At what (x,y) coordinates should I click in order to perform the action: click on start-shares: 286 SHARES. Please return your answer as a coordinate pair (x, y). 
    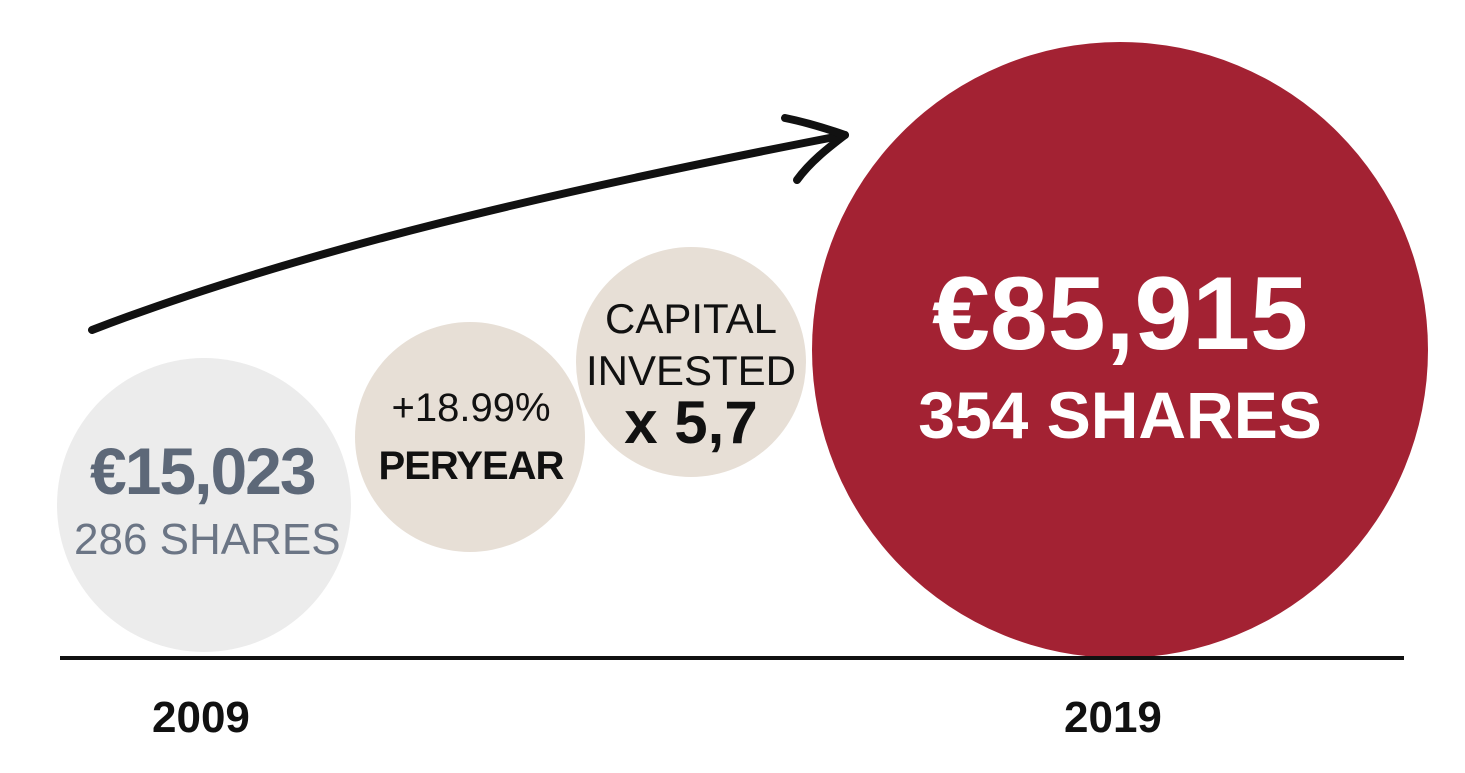
    Looking at the image, I should click on (207, 539).